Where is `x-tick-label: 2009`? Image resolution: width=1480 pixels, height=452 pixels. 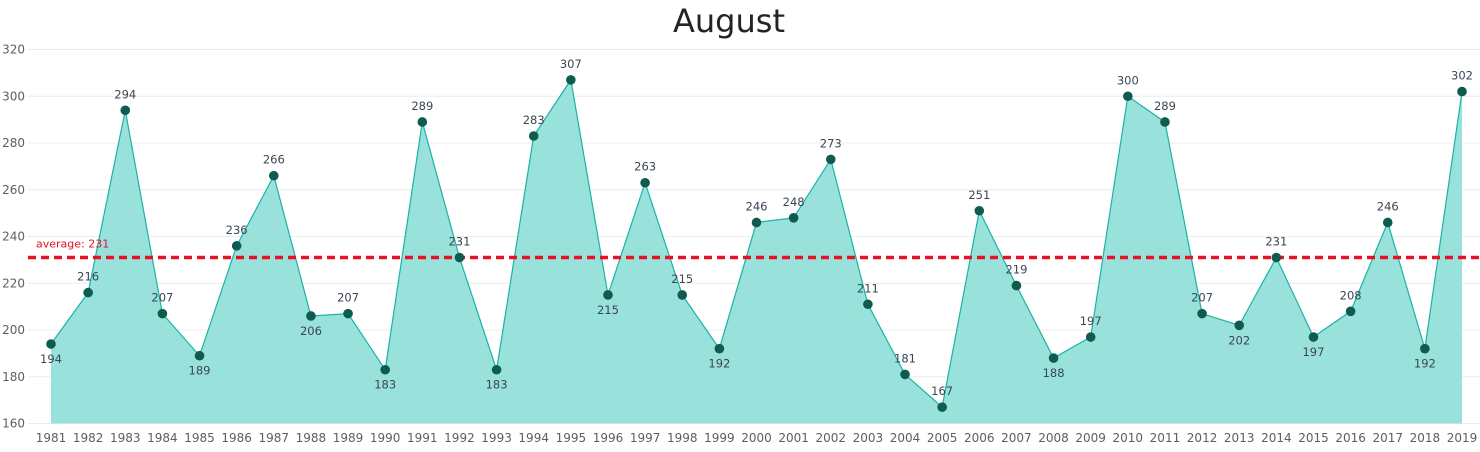
x-tick-label: 2009 is located at coordinates (1090, 438).